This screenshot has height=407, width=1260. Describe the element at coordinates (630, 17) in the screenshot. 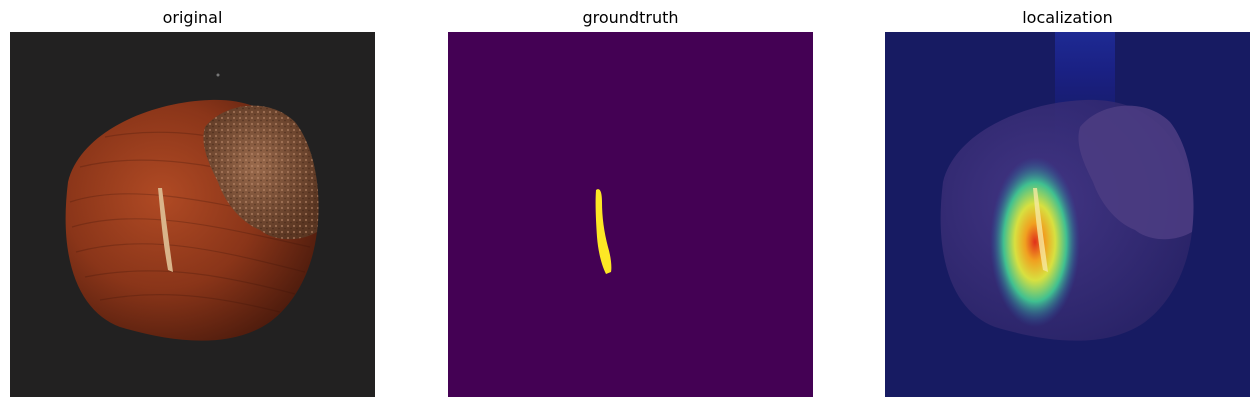

I see `panel-title-groundtruth: groundtruth` at that location.